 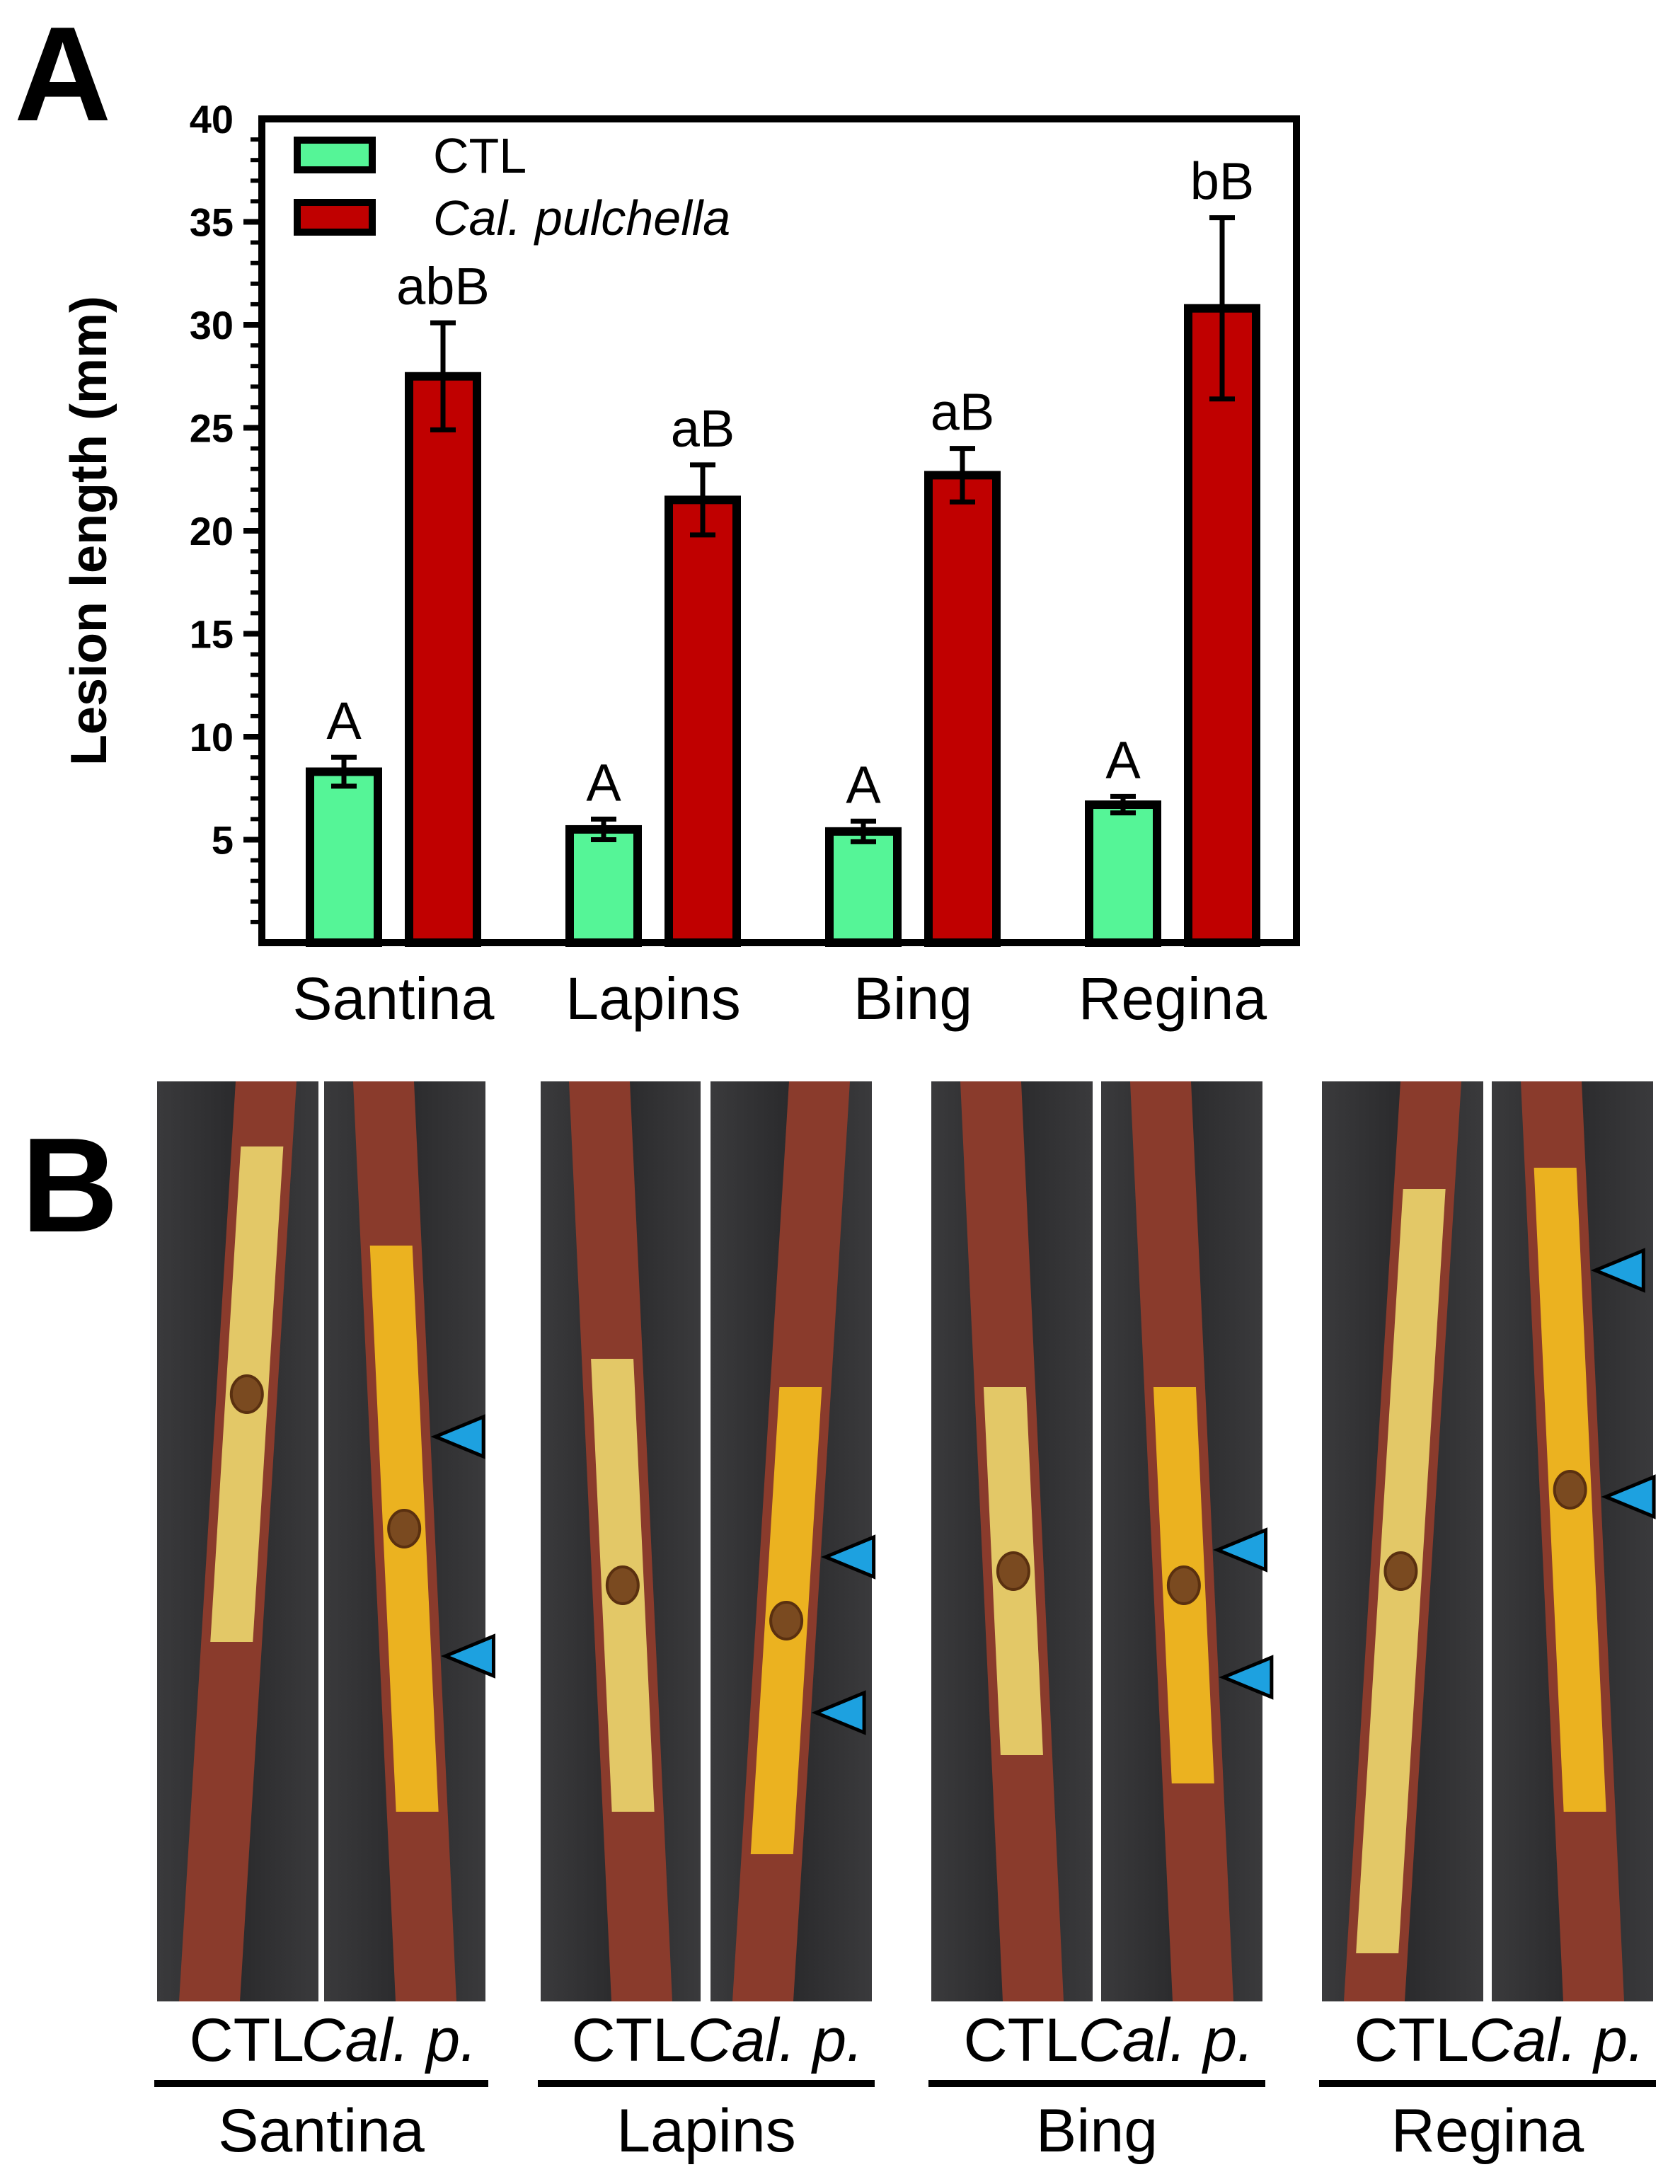 I want to click on stem-photo-regina-ctl, so click(x=1403, y=1541).